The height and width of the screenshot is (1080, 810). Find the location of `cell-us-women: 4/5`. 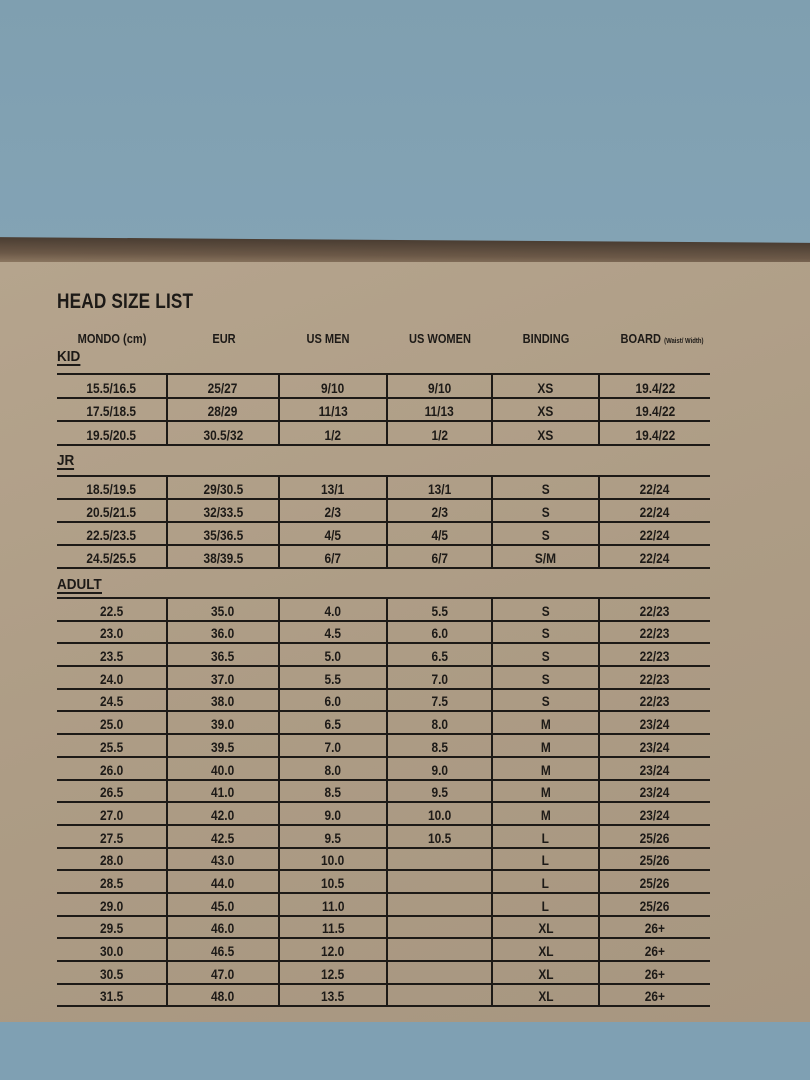

cell-us-women: 4/5 is located at coordinates (440, 533).